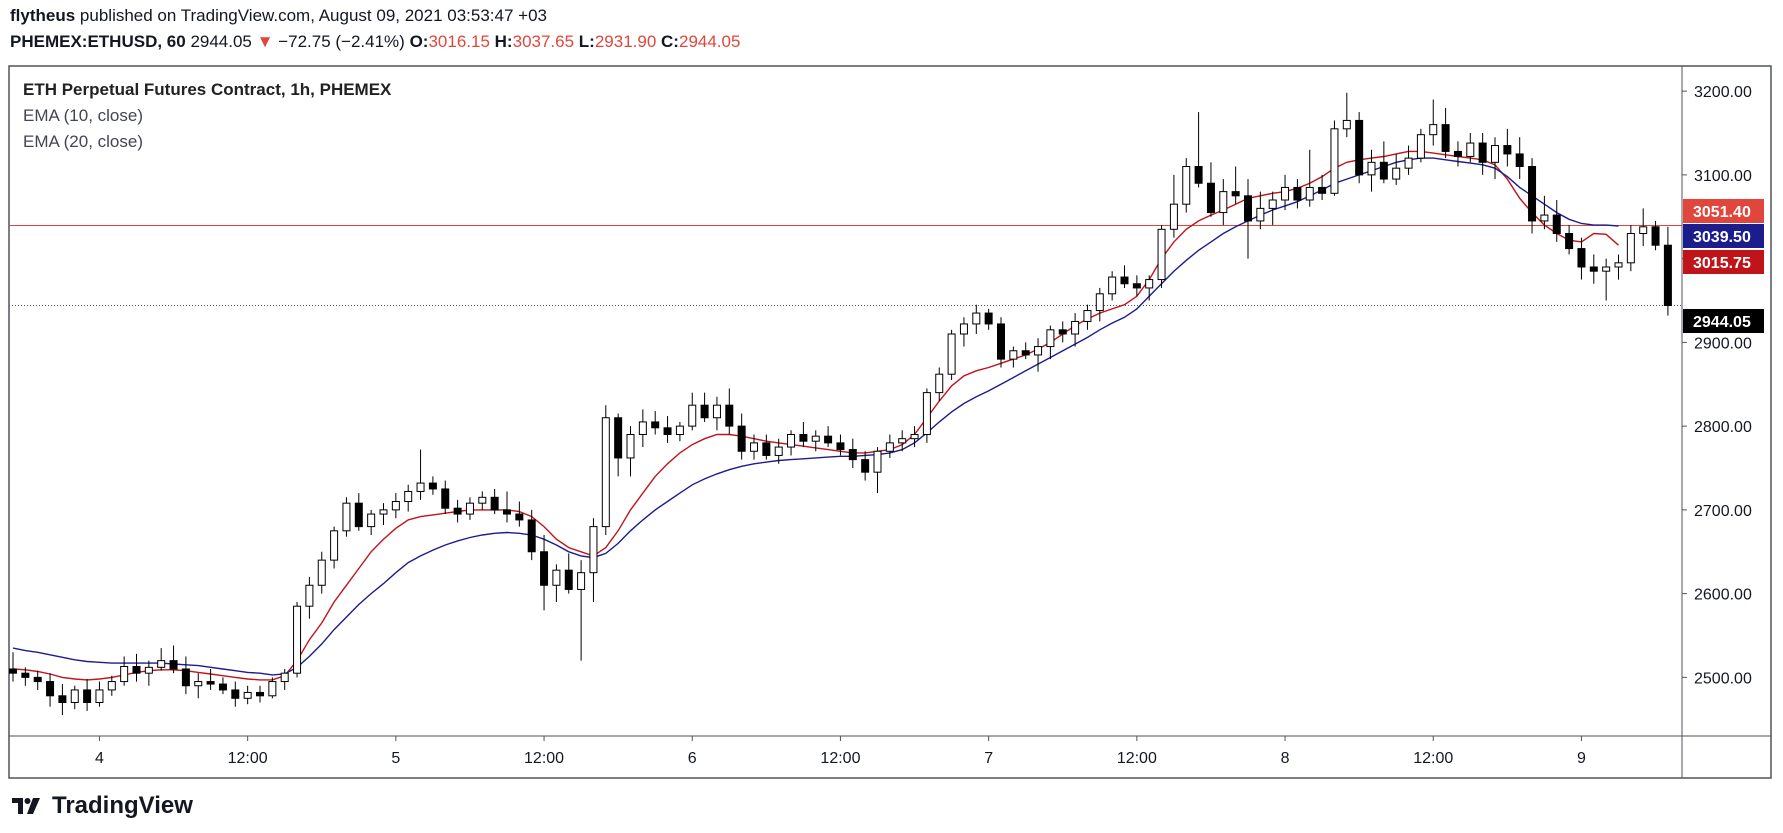  I want to click on down-arrow-icon: ▼, so click(265, 41).